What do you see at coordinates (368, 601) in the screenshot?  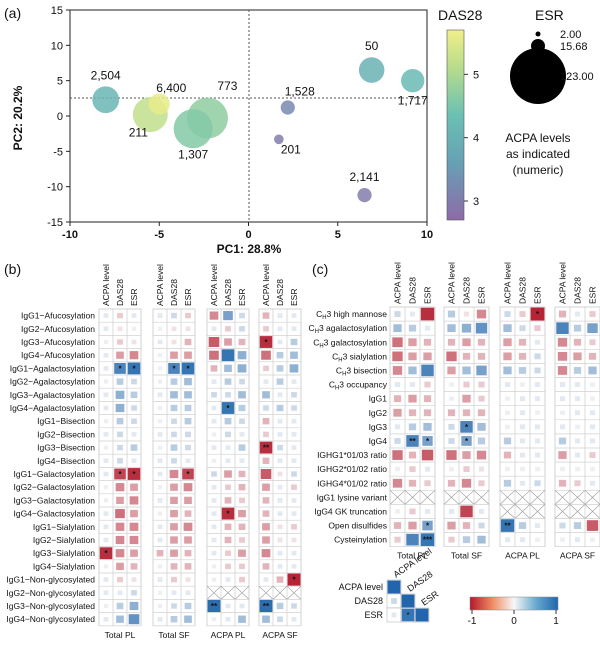 I see `triangle-row-label: DAS28` at bounding box center [368, 601].